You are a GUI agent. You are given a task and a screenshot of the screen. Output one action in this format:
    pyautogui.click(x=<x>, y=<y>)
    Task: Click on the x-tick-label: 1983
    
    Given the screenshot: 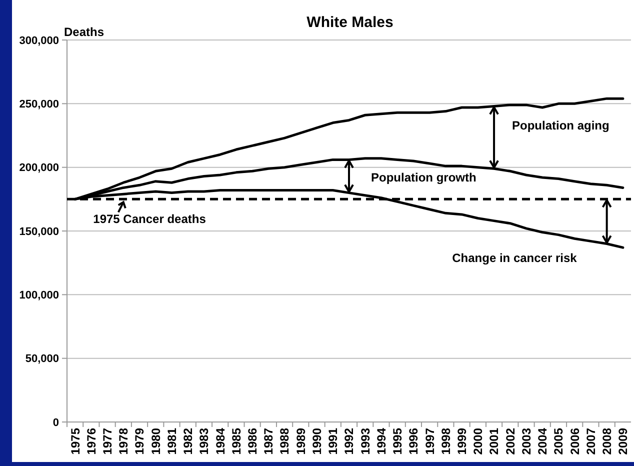 What is the action you would take?
    pyautogui.click(x=204, y=441)
    